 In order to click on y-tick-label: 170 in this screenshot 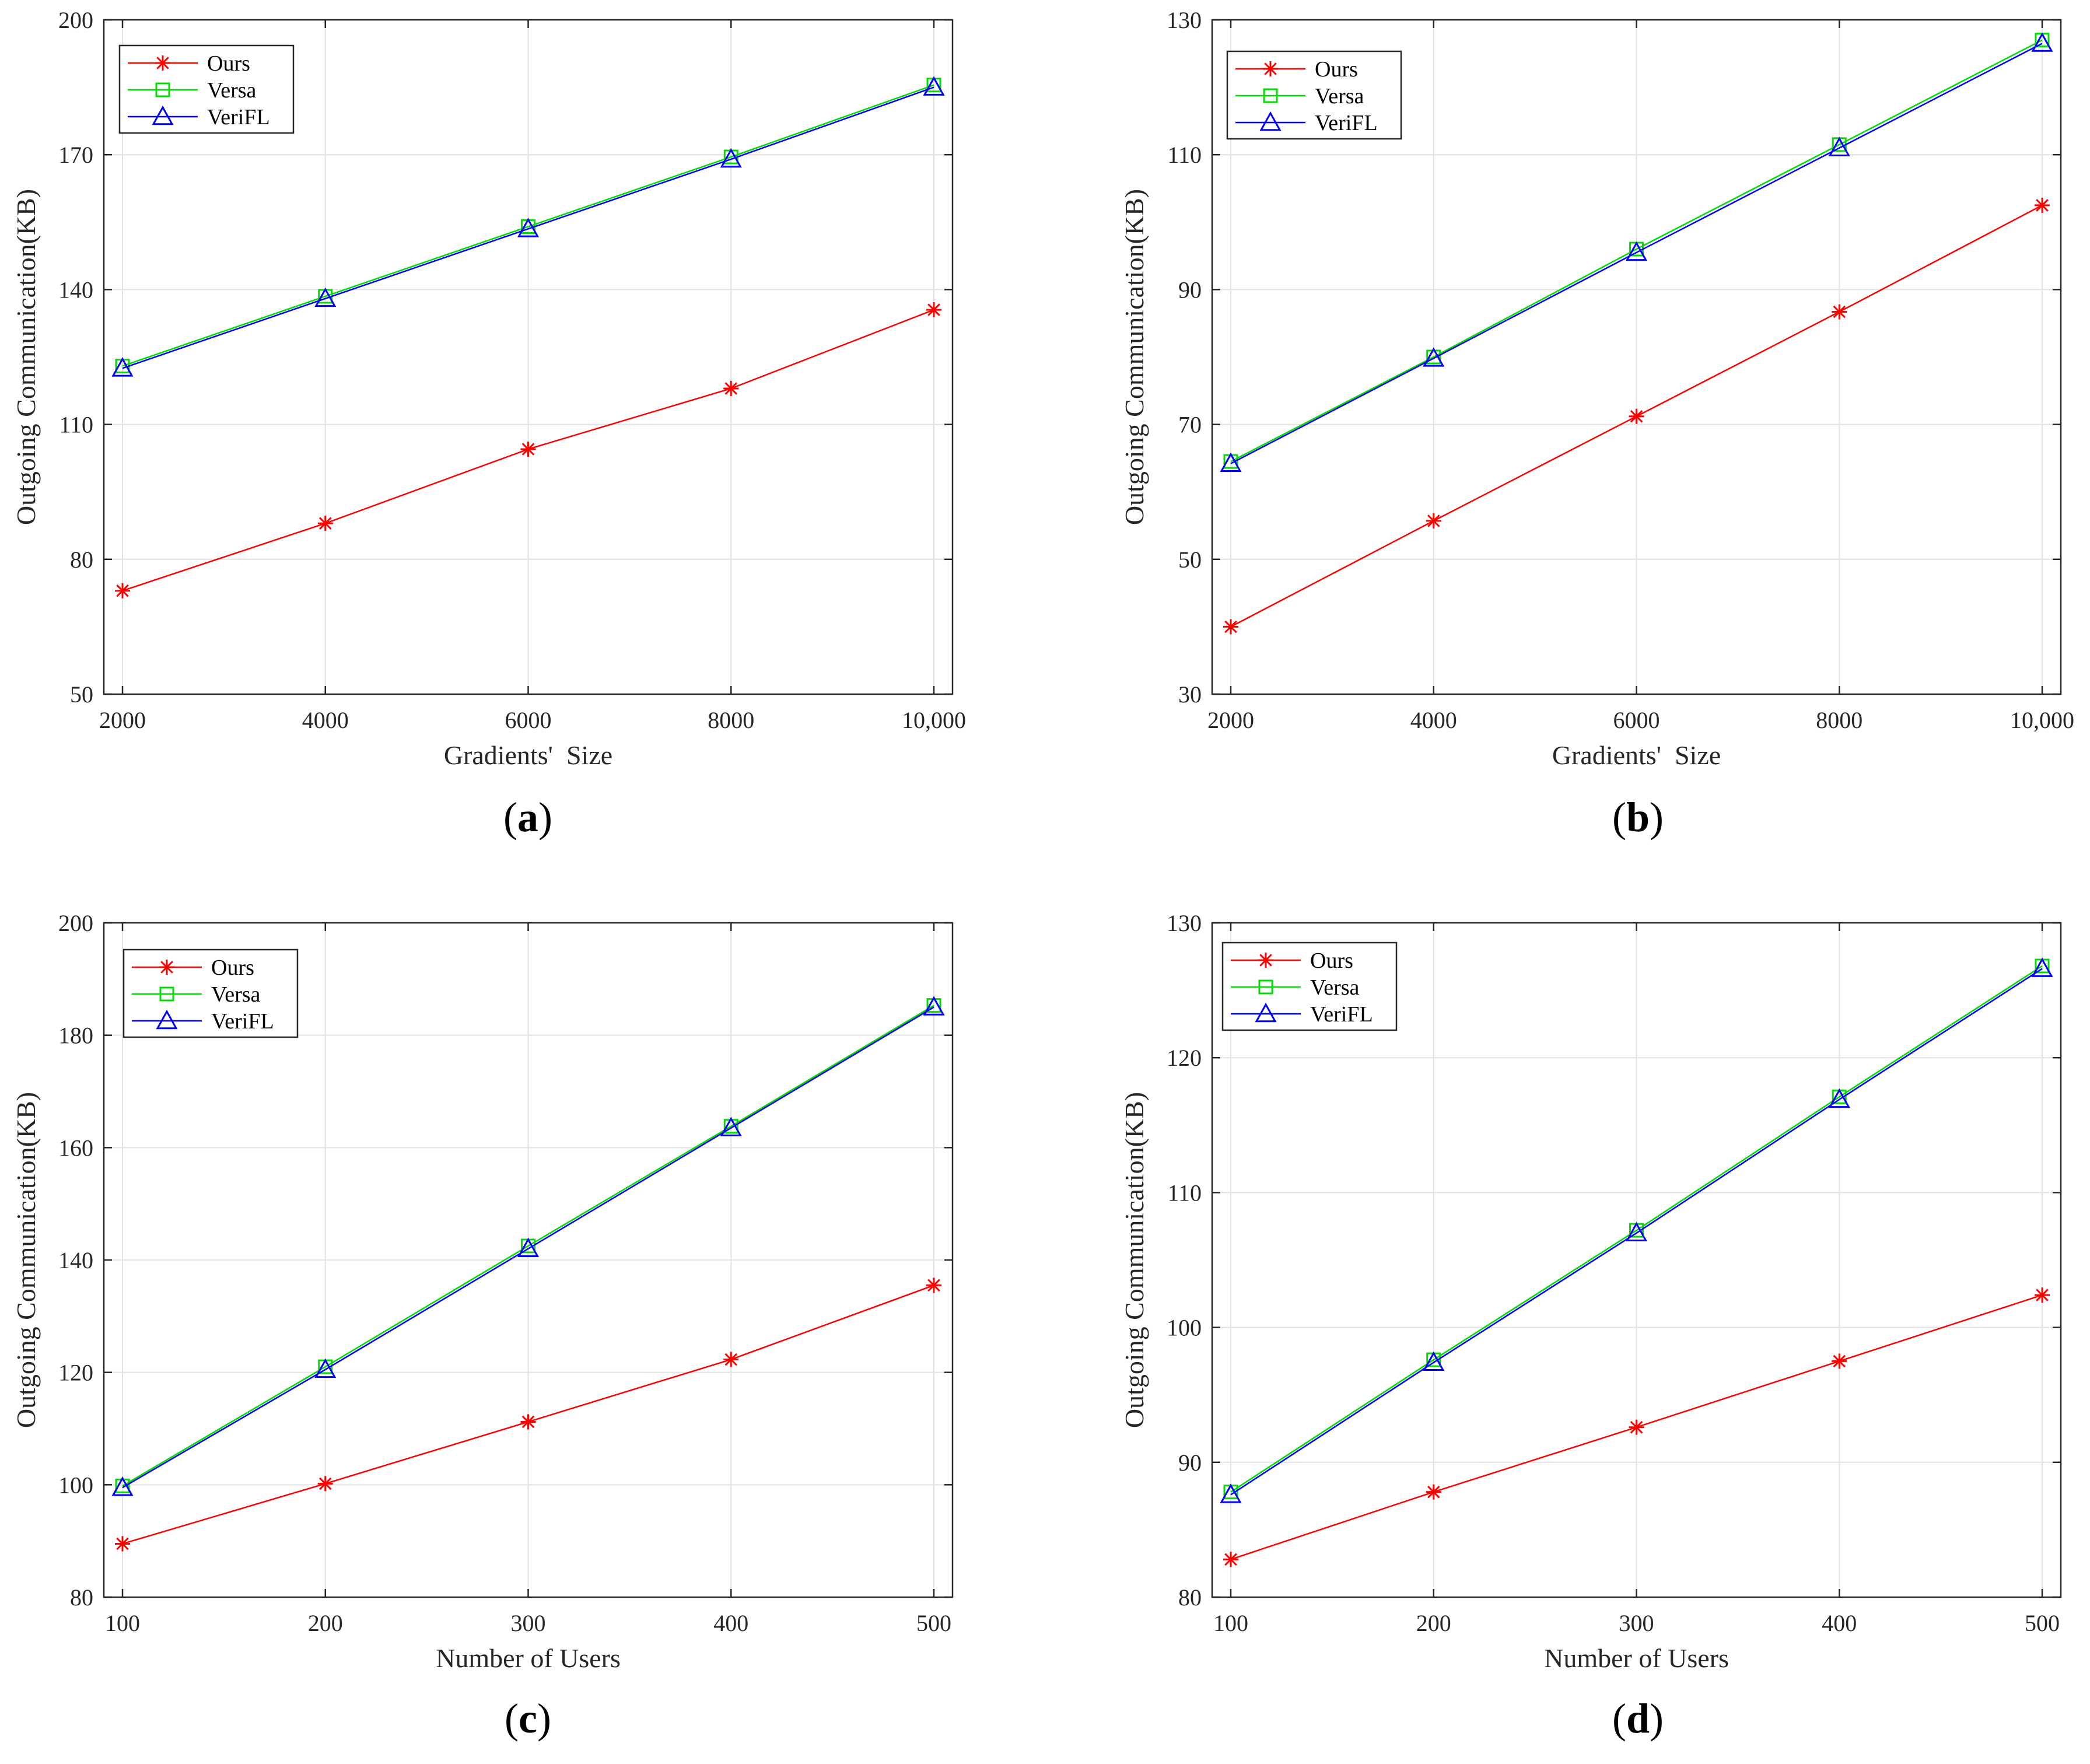, I will do `click(75, 155)`.